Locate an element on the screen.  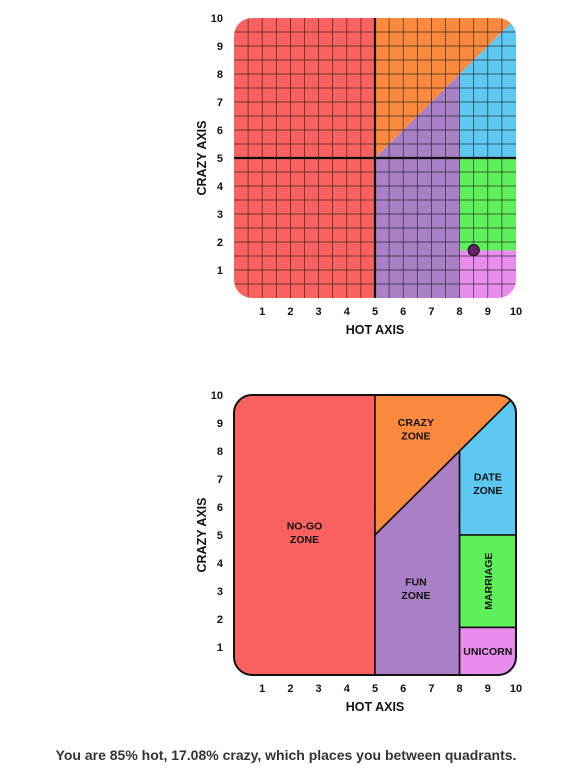
zone-label-unicorn: UNICORN is located at coordinates (487, 652).